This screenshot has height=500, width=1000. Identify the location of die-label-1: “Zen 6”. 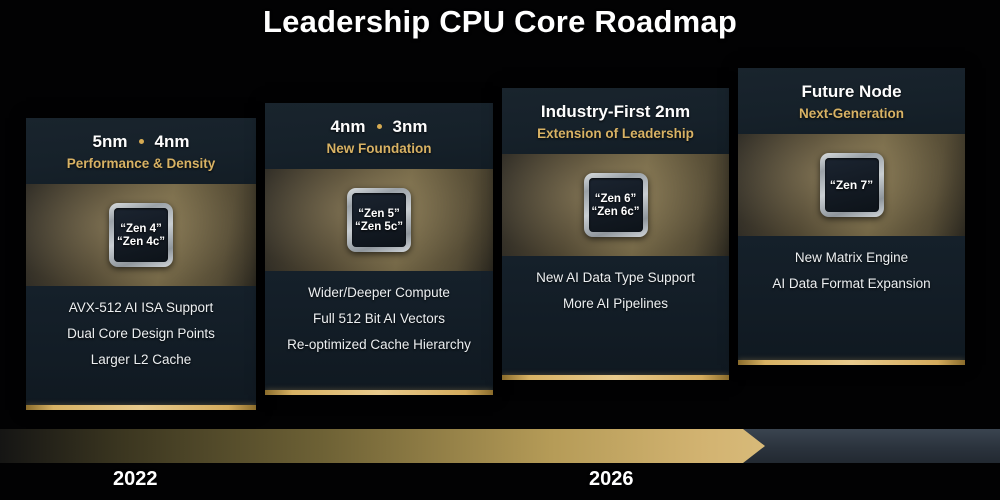
(615, 198).